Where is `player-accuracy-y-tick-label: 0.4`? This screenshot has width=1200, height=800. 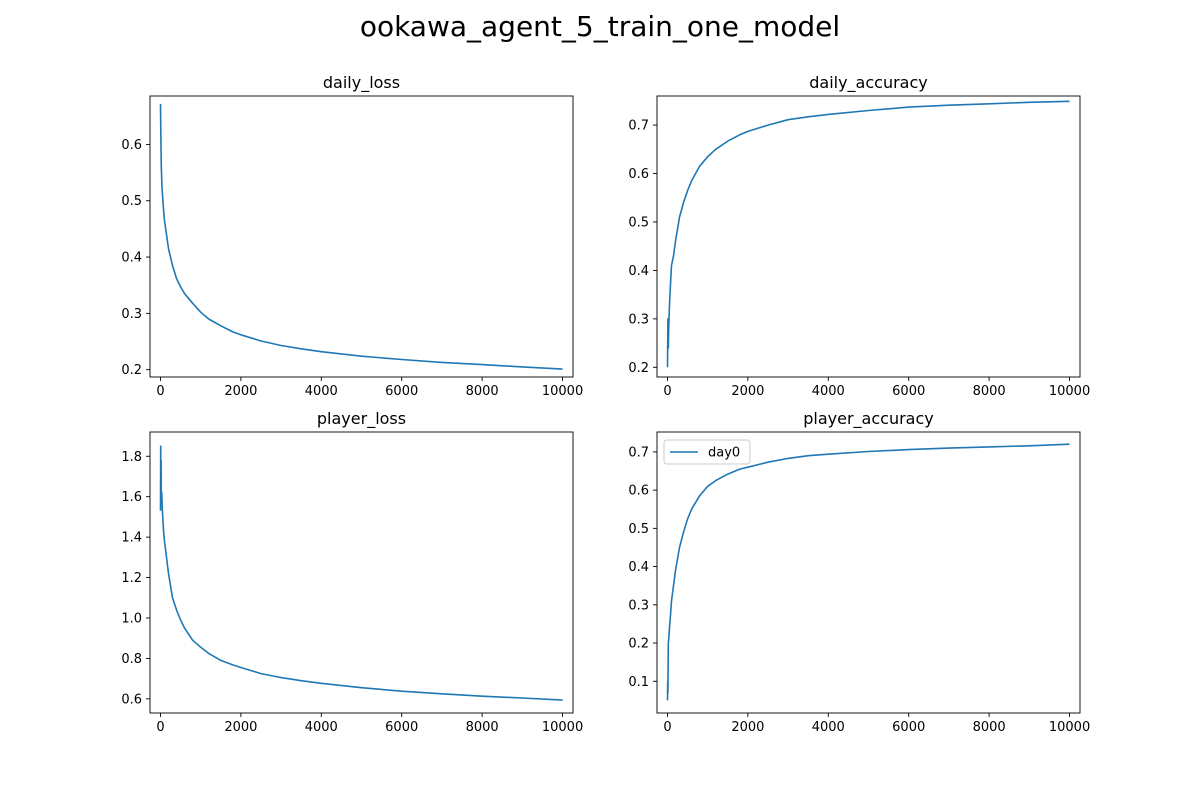
player-accuracy-y-tick-label: 0.4 is located at coordinates (638, 567).